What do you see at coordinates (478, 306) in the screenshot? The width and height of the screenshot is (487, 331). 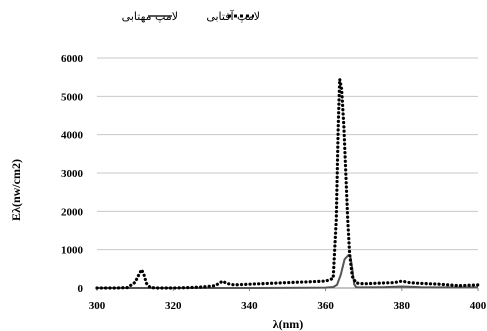 I see `x-tick-label: 400` at bounding box center [478, 306].